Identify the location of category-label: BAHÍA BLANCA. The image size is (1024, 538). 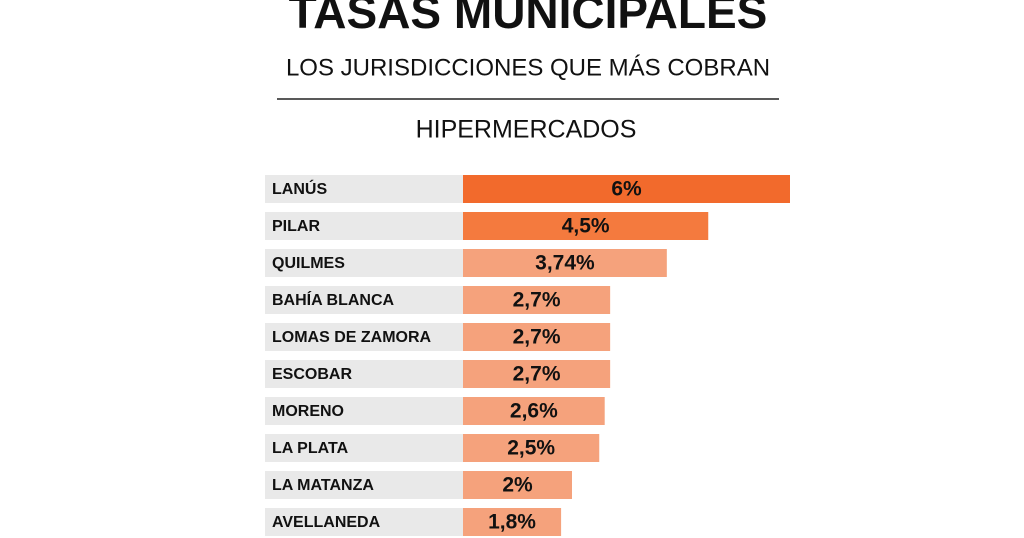
(333, 299).